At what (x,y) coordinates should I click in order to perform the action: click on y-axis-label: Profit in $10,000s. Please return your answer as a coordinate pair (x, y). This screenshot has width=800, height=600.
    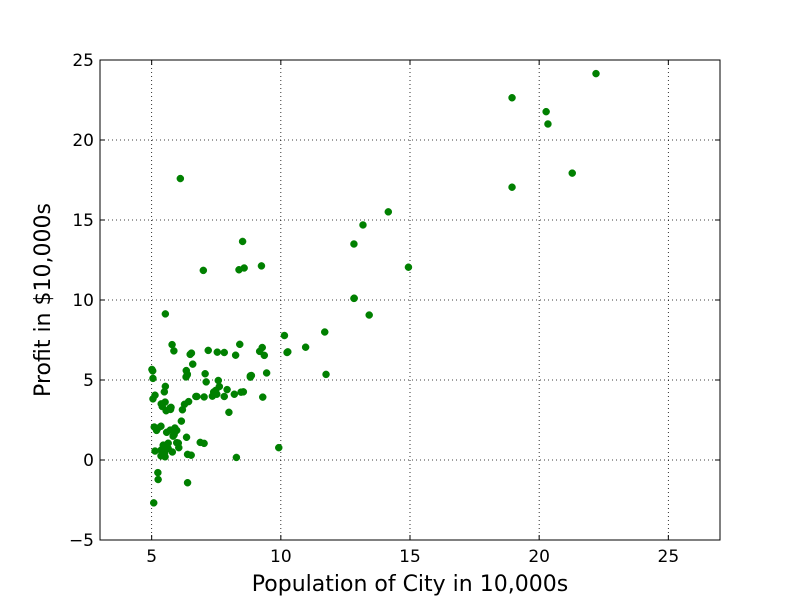
    Looking at the image, I should click on (43, 300).